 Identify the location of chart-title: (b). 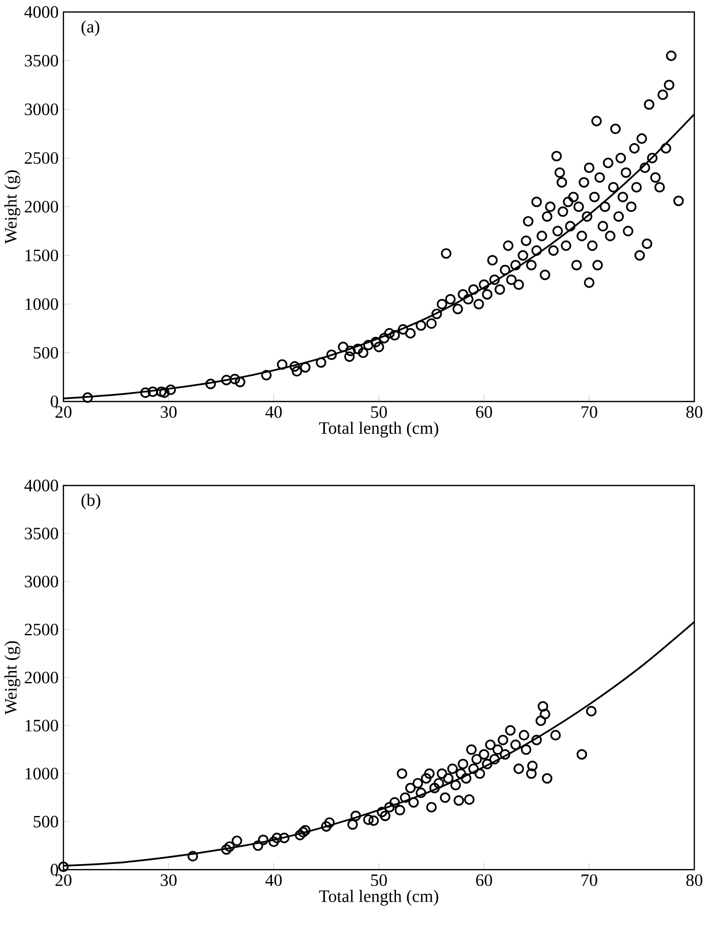
(91, 502).